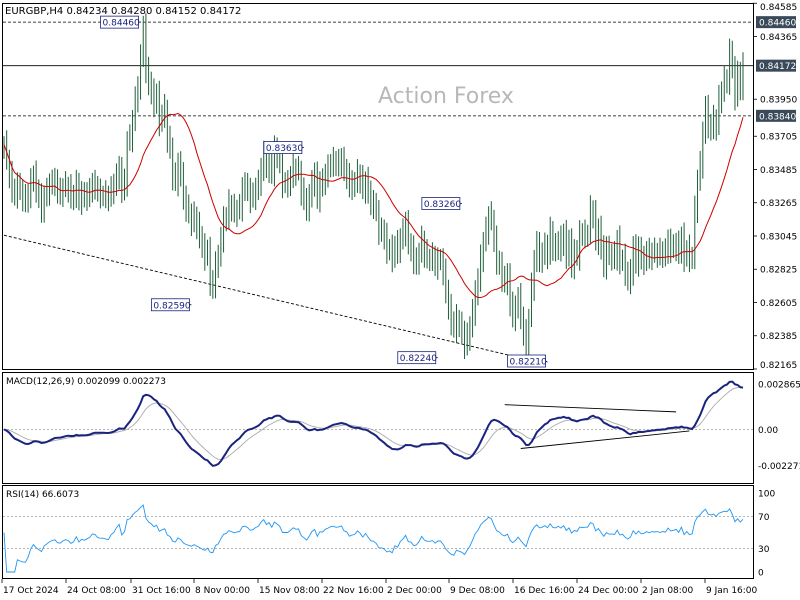  I want to click on support-line, so click(274, 299).